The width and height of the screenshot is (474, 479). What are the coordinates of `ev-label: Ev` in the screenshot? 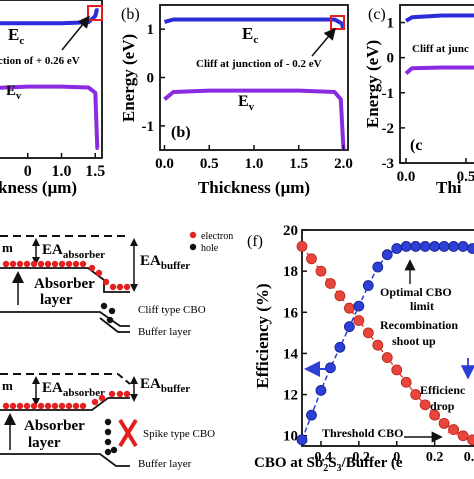 It's located at (13, 92).